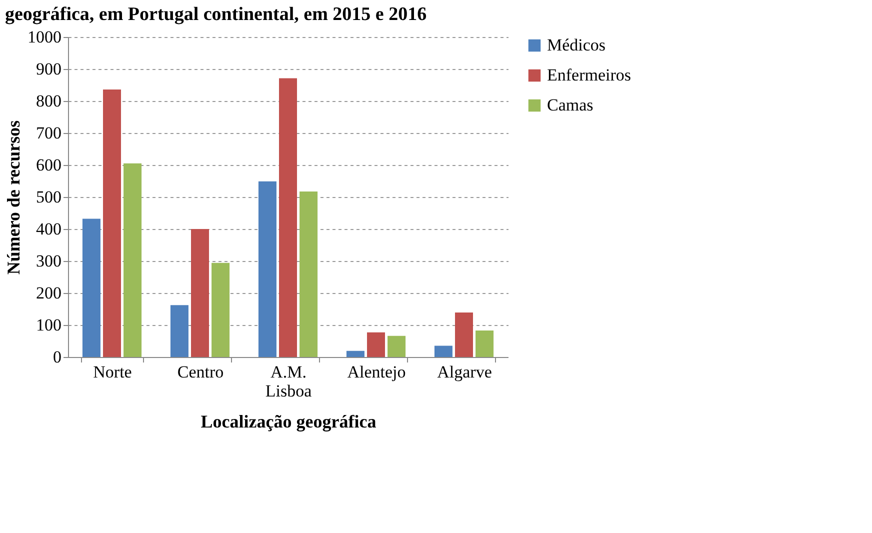  I want to click on y-tick-label: 0, so click(57, 357).